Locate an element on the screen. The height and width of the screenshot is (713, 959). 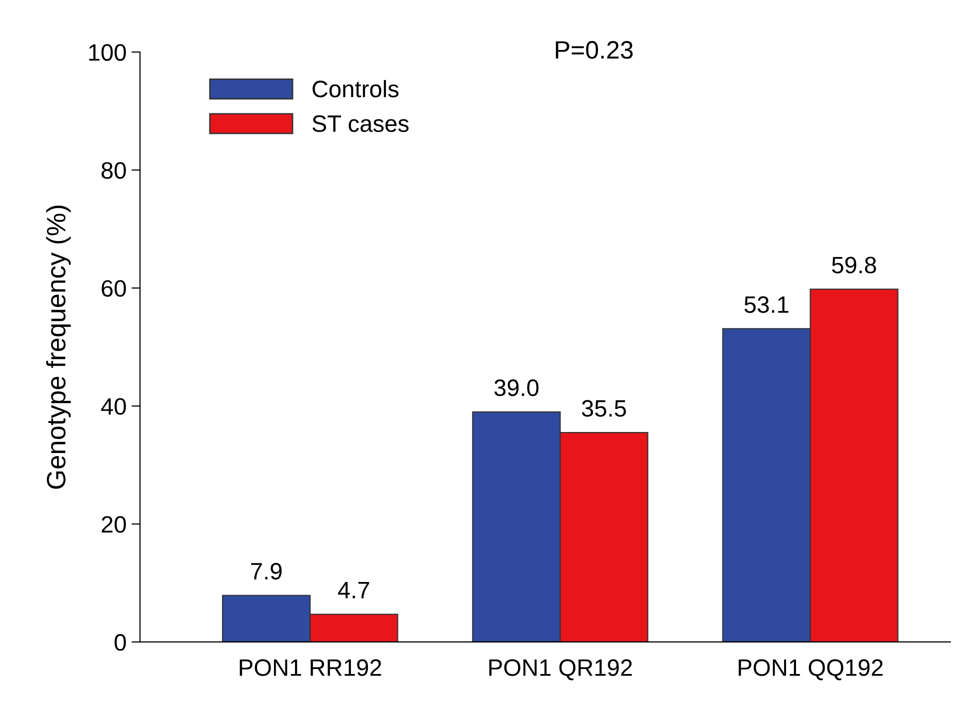
data-label: 39.0 is located at coordinates (516, 387).